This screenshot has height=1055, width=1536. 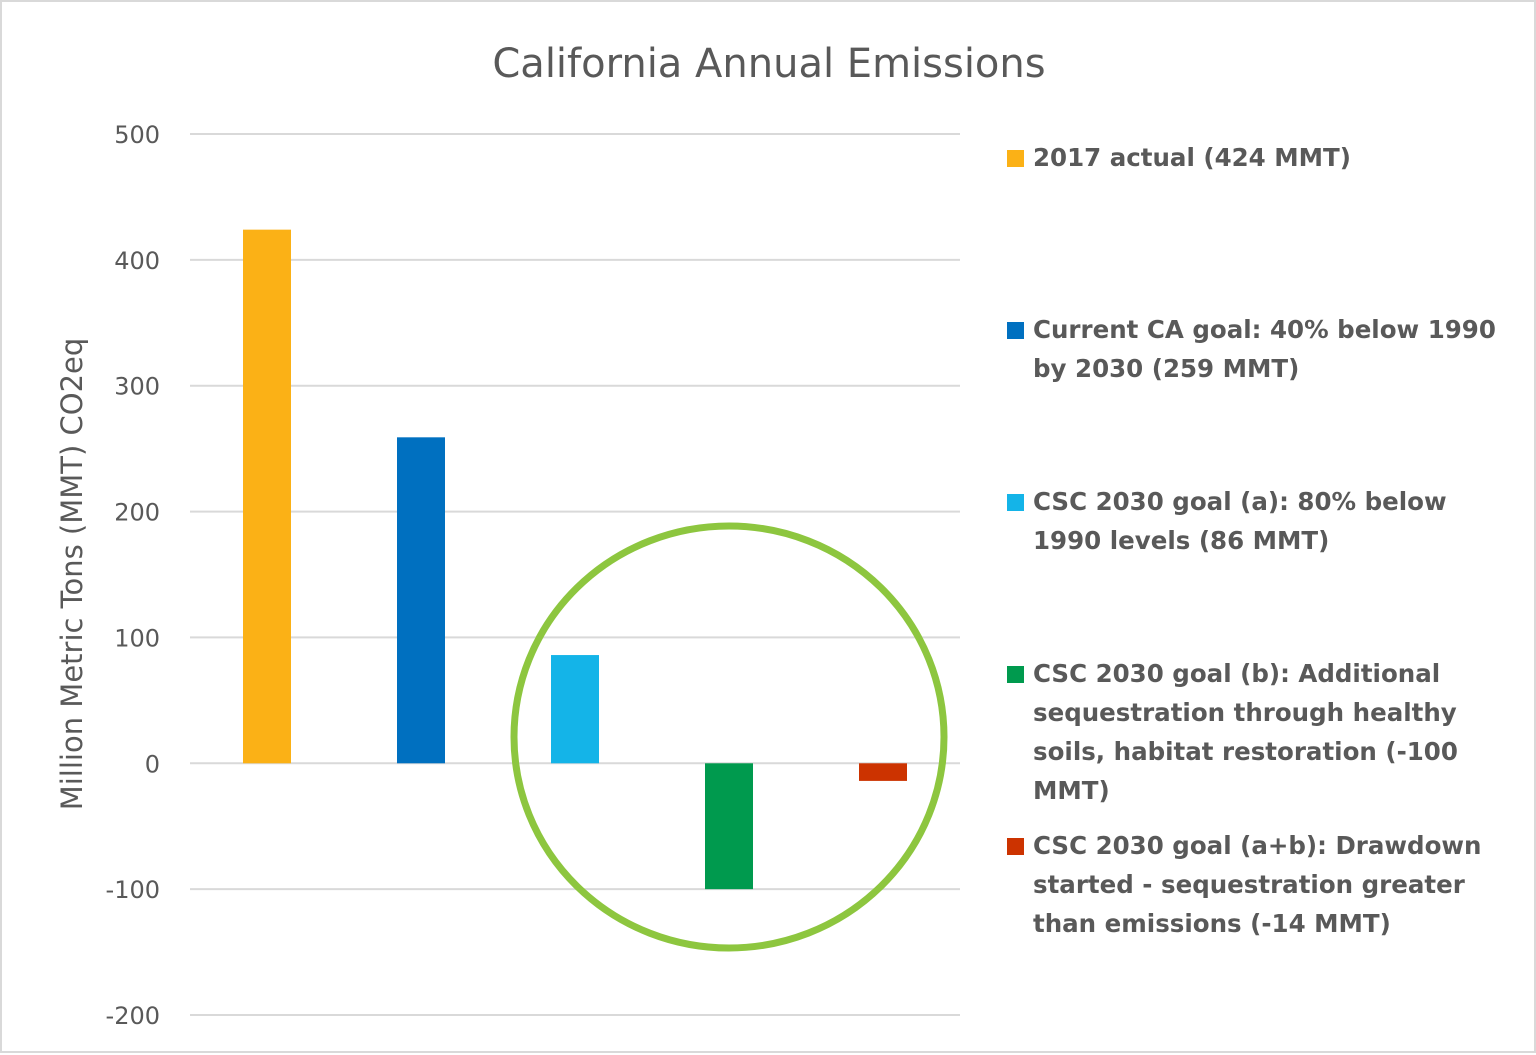 I want to click on y-tick-label: 100, so click(x=137, y=638).